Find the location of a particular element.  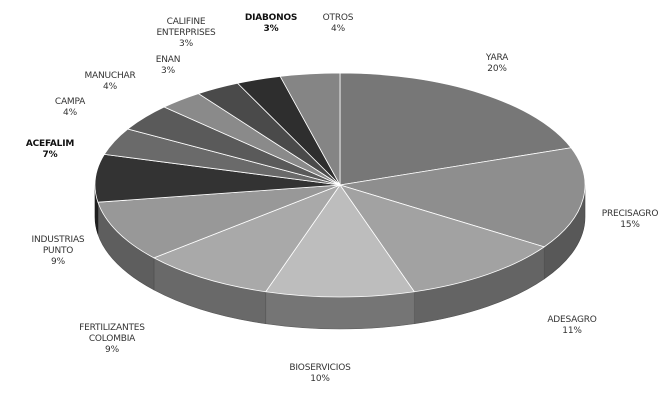

pie-slice-precisagro is located at coordinates (462, 197).